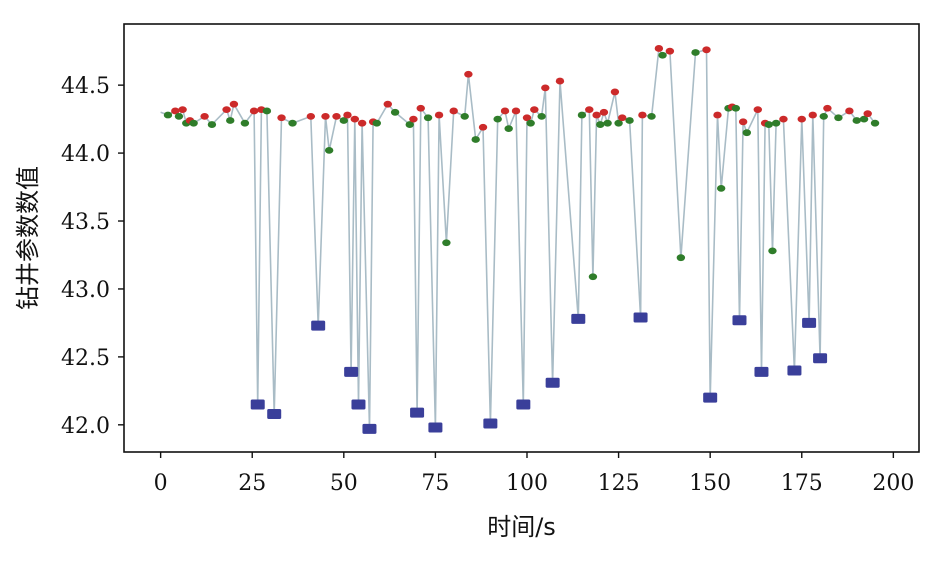 The image size is (945, 562). Describe the element at coordinates (161, 483) in the screenshot. I see `x-tick-label: 0` at that location.